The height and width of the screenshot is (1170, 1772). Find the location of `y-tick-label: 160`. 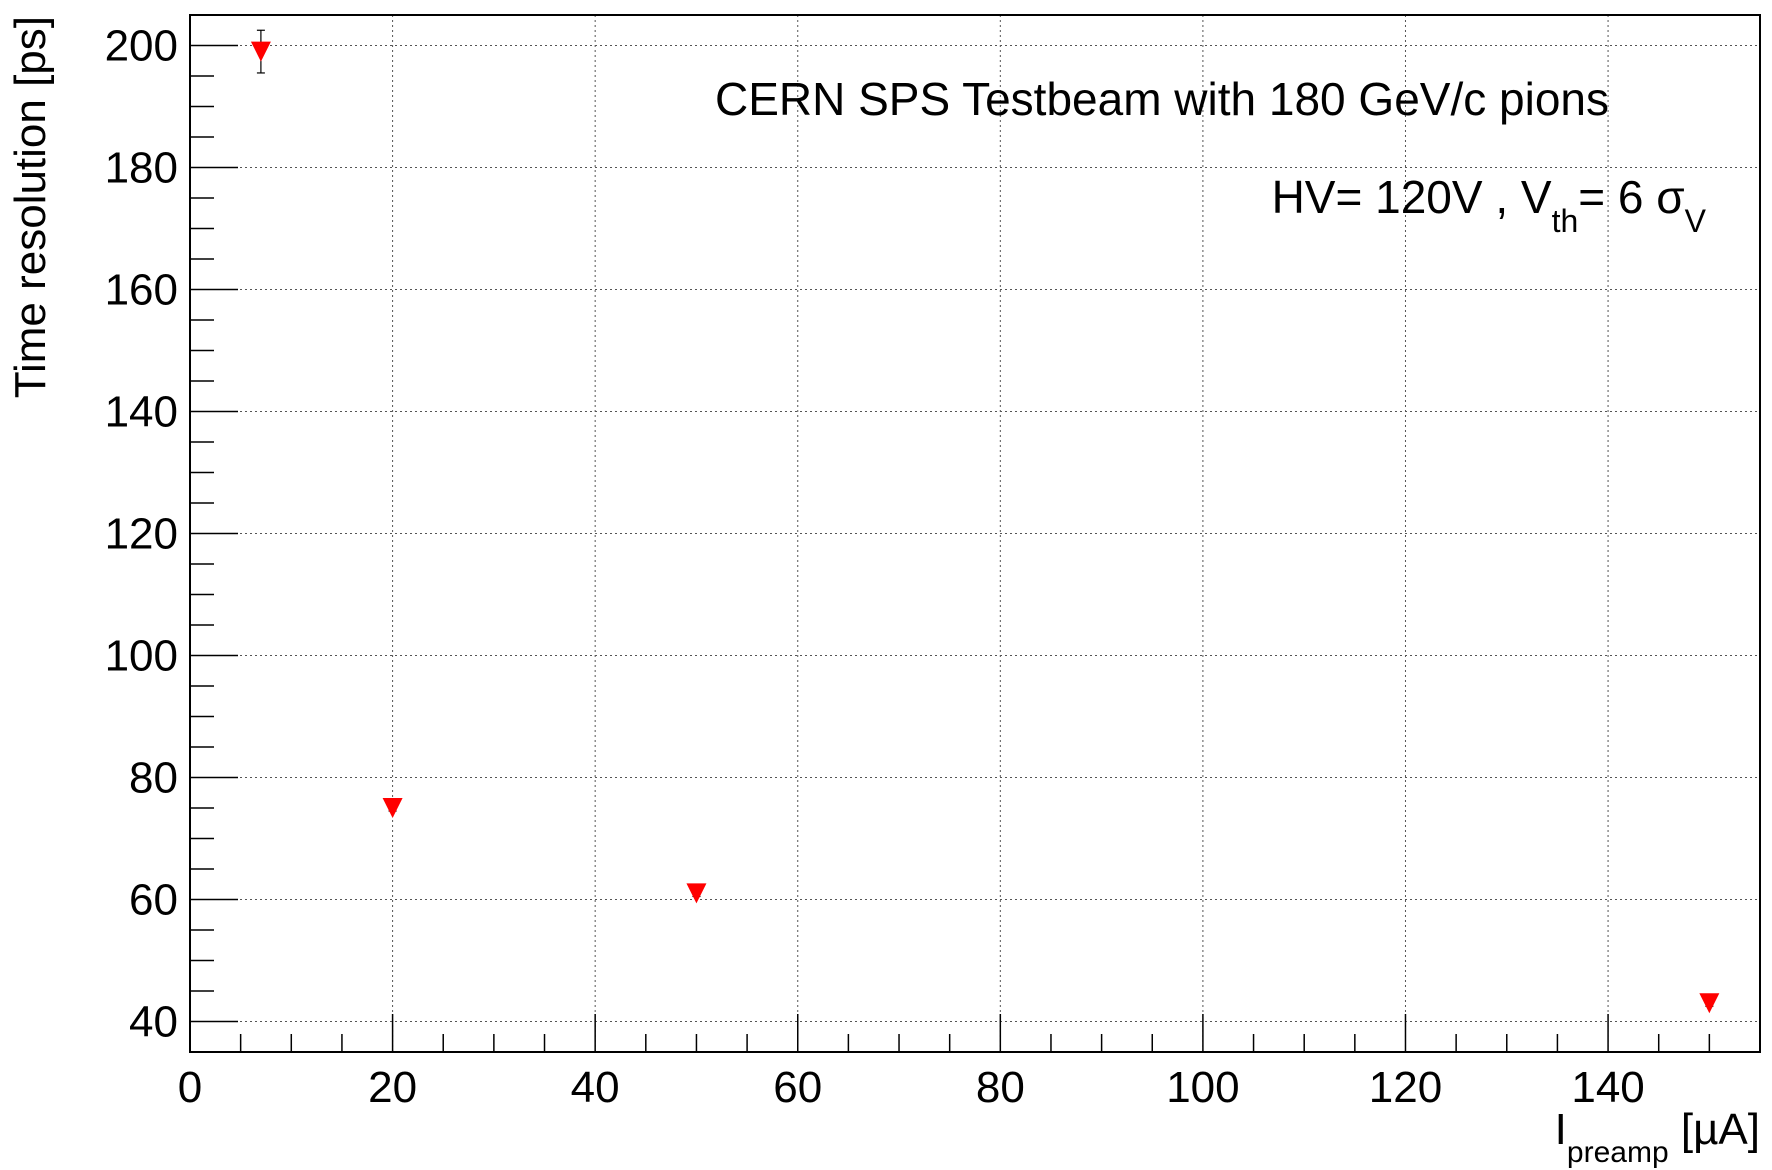

y-tick-label: 160 is located at coordinates (141, 290).